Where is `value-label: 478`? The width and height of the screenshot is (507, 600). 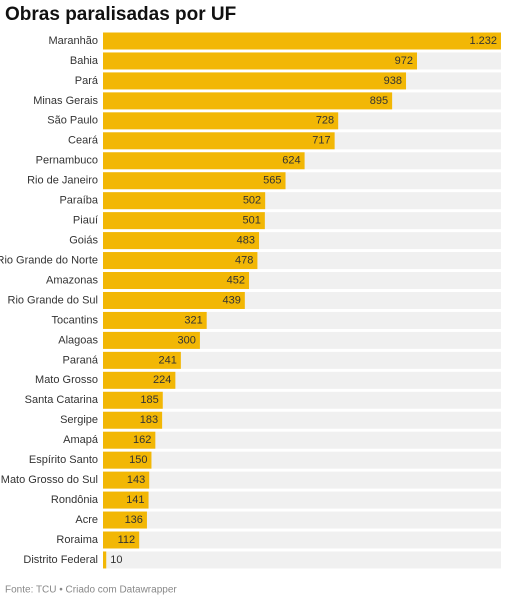
value-label: 478 is located at coordinates (244, 260).